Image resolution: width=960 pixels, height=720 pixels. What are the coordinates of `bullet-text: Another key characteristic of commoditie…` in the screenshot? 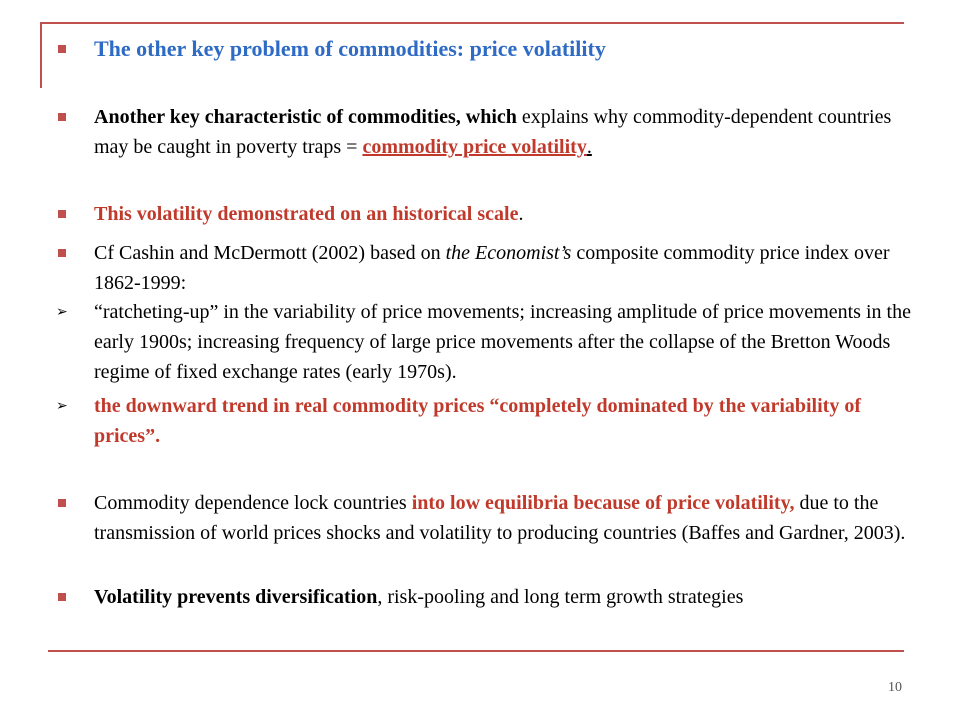 It's located at (504, 132).